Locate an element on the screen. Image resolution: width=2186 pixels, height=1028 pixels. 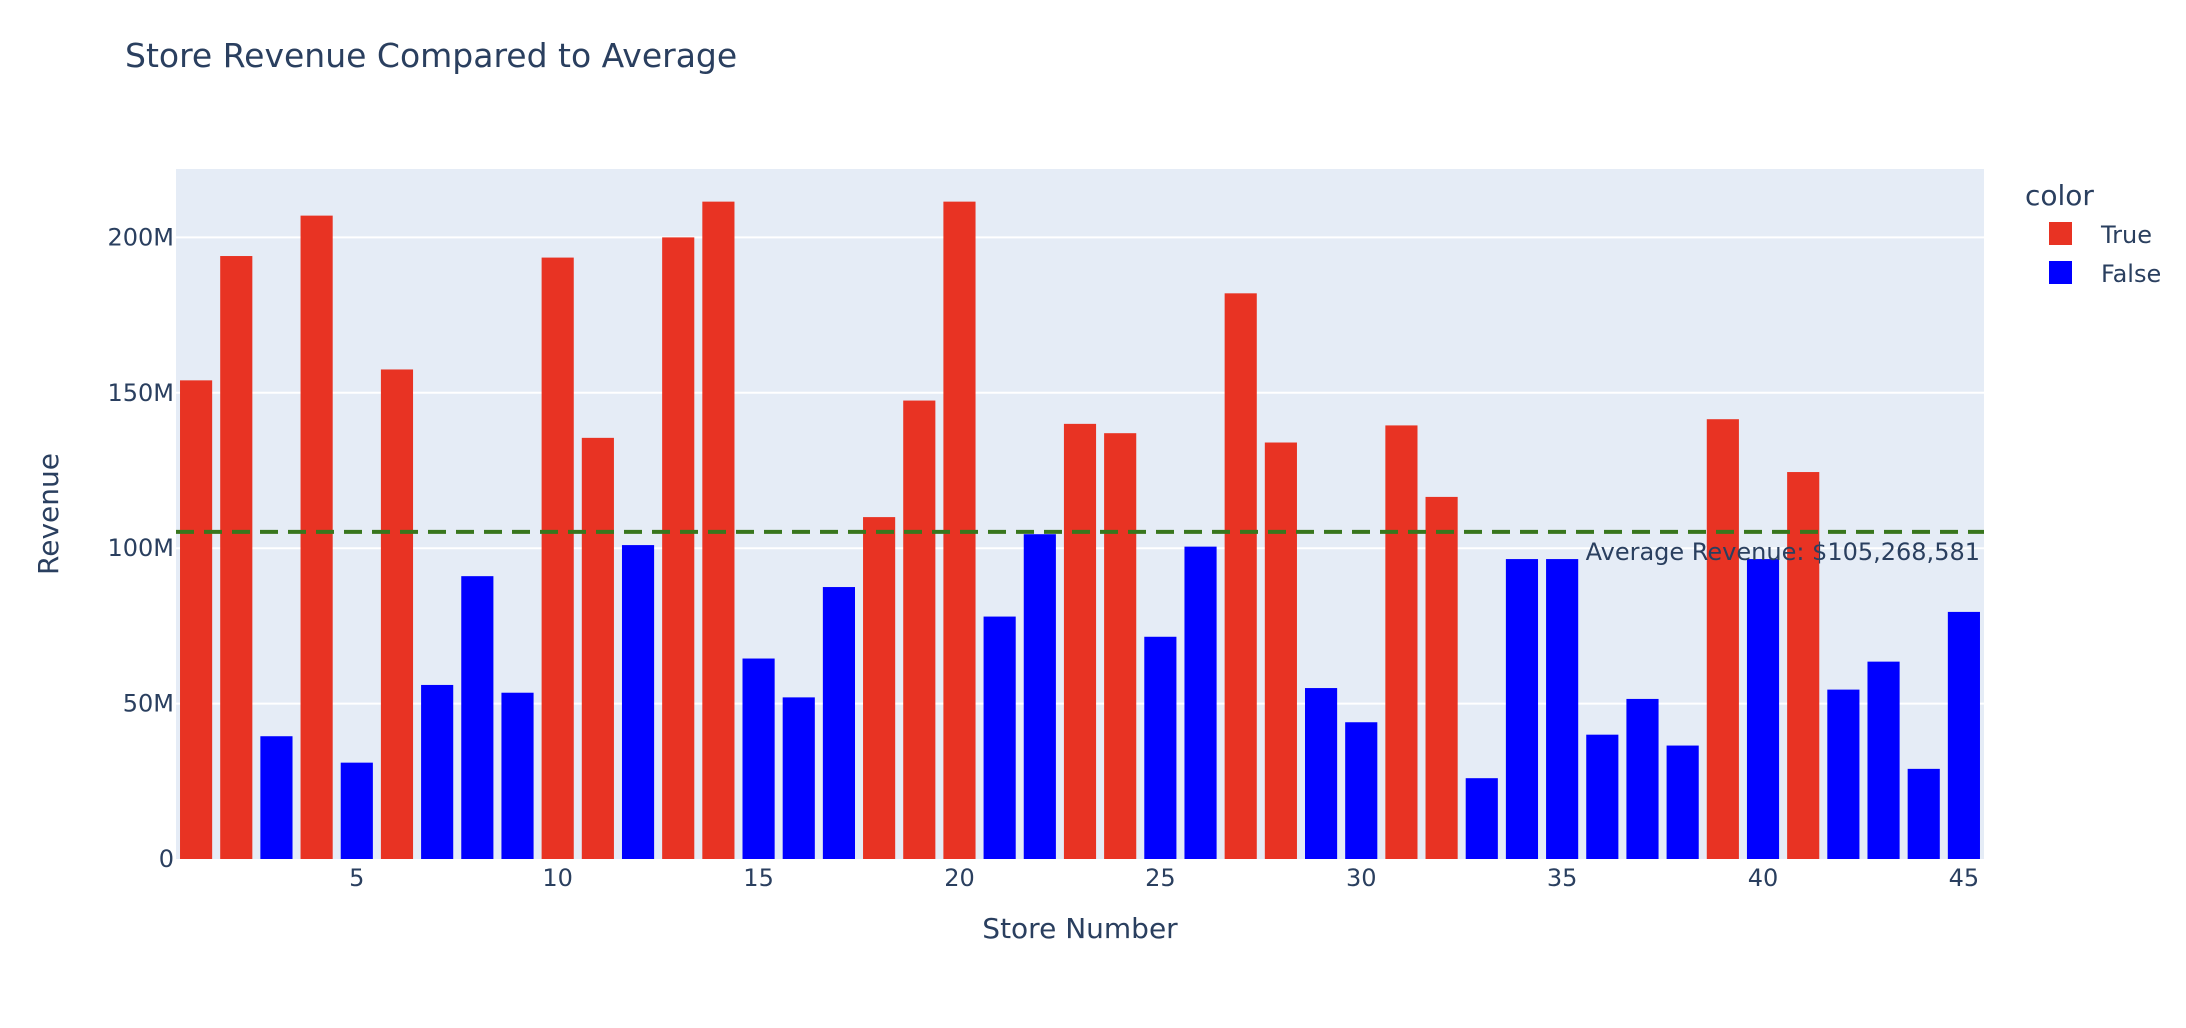
legend-label-true: True is located at coordinates (2126, 235).